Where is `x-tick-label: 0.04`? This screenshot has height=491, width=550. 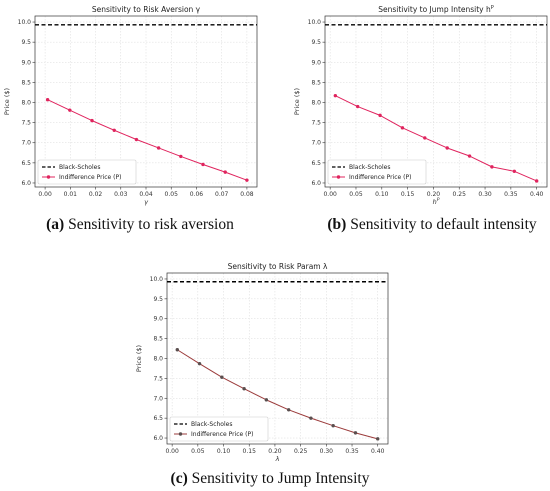 x-tick-label: 0.04 is located at coordinates (146, 194).